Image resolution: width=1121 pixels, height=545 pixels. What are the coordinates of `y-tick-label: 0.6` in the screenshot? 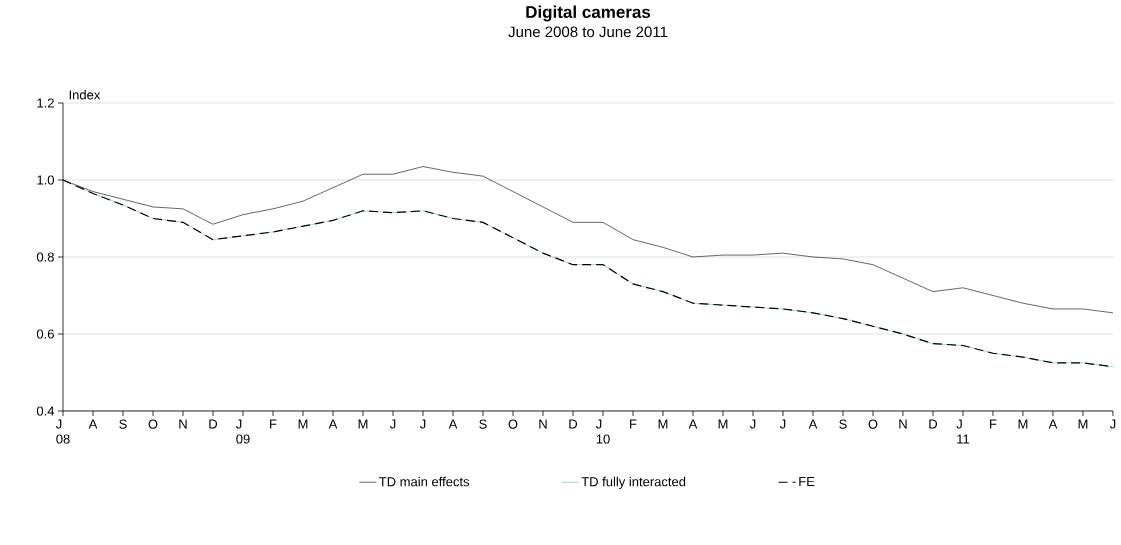 It's located at (45, 334).